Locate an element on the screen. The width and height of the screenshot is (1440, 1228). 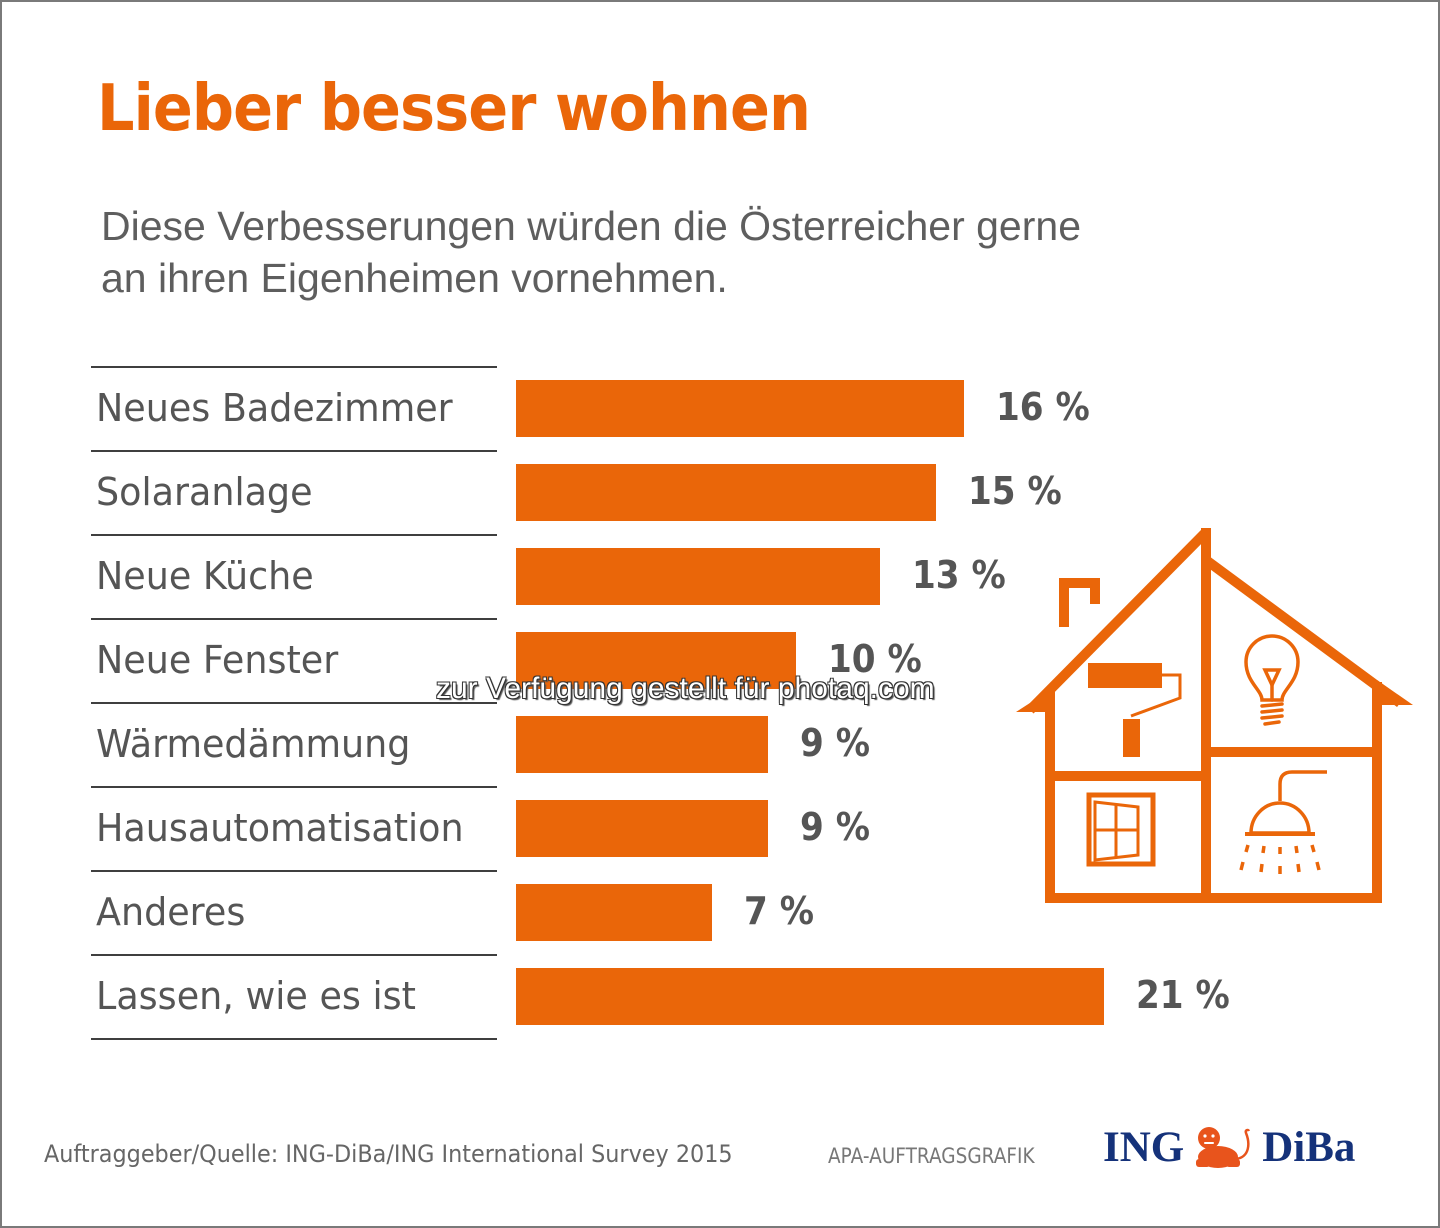
house-icon is located at coordinates (1214, 715).